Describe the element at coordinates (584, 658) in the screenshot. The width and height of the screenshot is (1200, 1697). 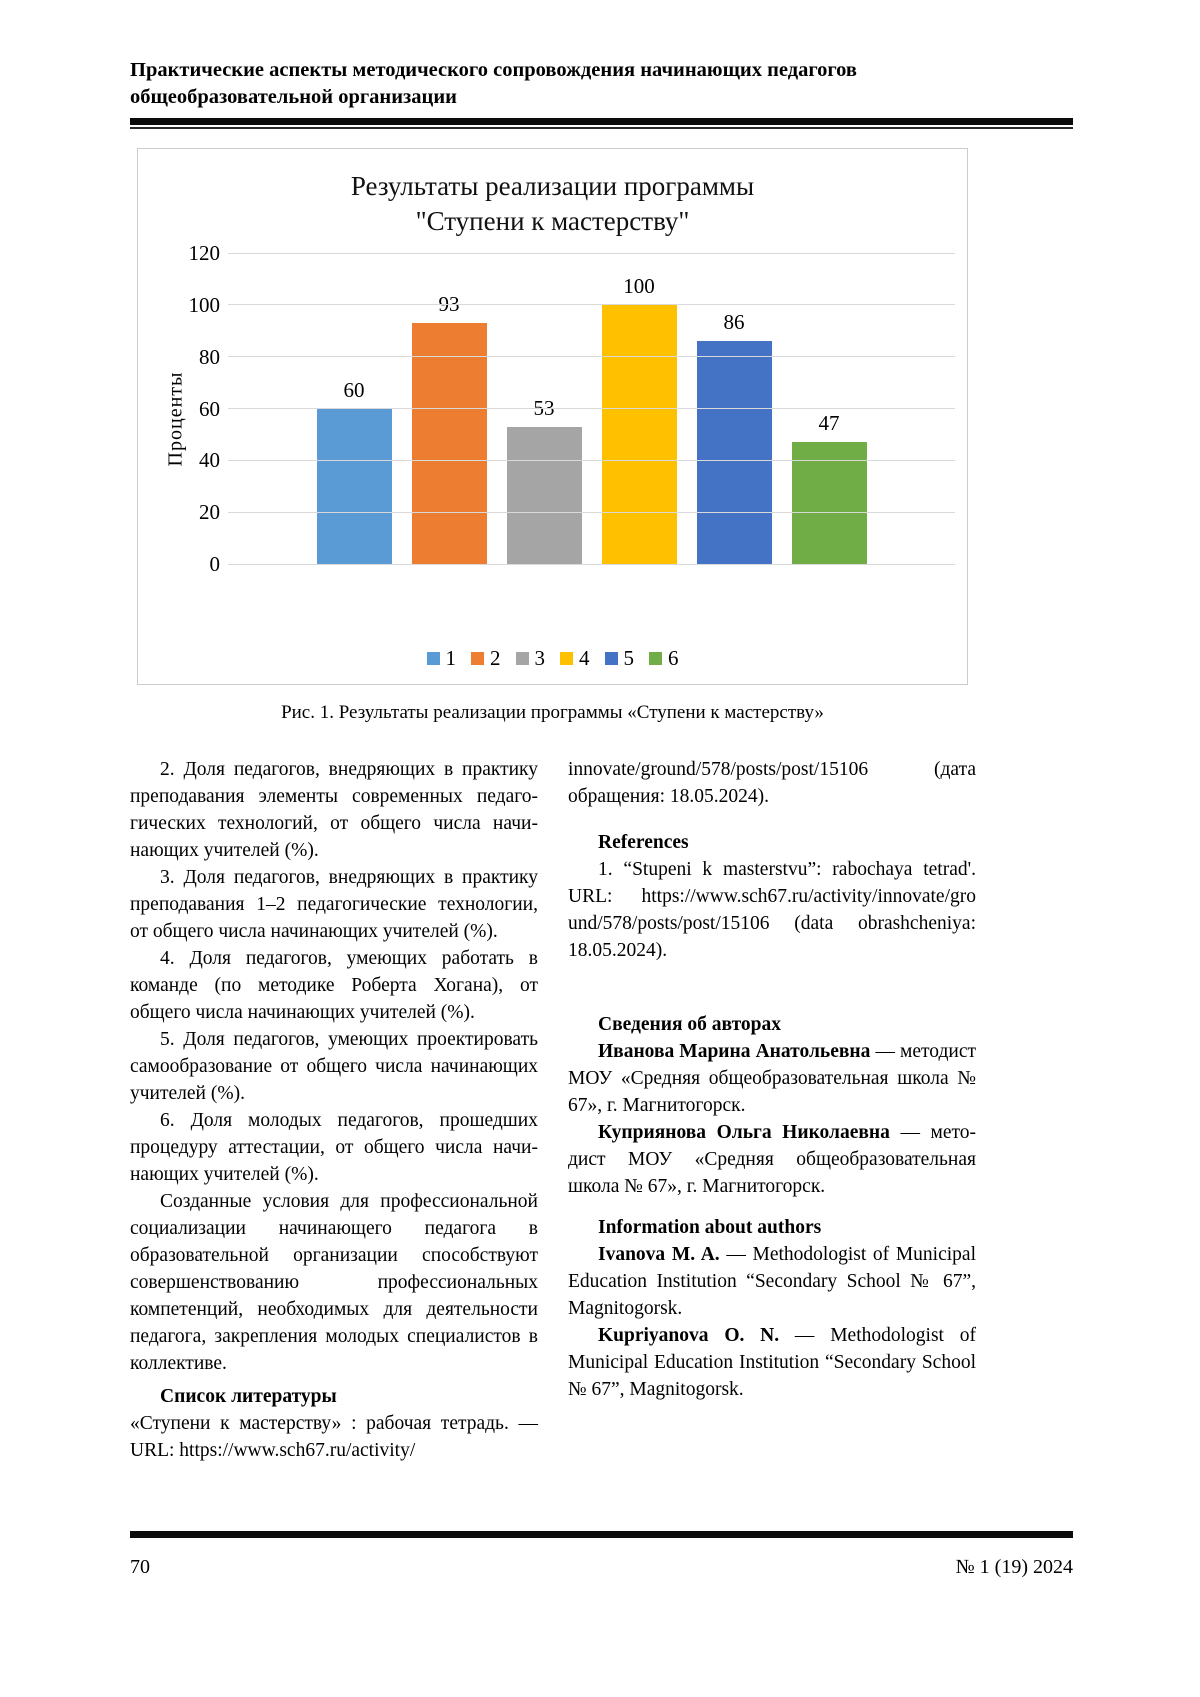
I see `legend-label: 4` at that location.